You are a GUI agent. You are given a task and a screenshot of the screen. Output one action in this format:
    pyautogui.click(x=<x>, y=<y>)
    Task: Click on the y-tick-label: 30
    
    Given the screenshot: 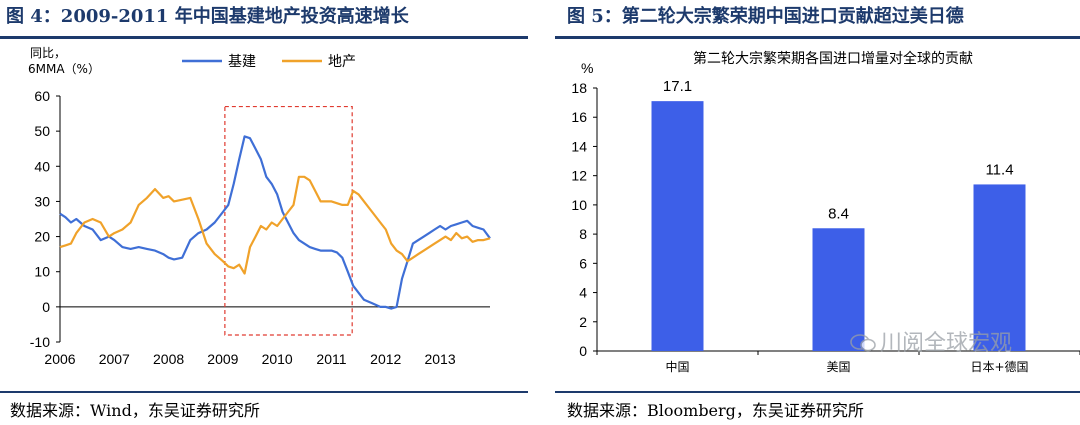 What is the action you would take?
    pyautogui.click(x=42, y=201)
    